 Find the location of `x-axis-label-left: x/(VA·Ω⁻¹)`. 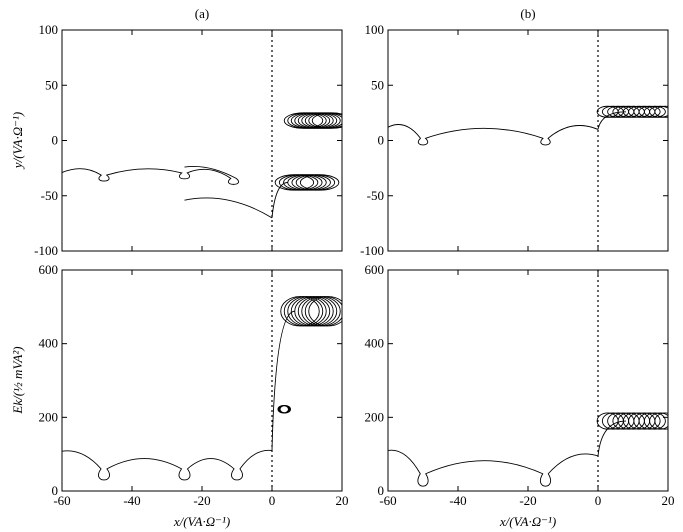

x-axis-label-left: x/(VA·Ω⁻¹) is located at coordinates (201, 521).